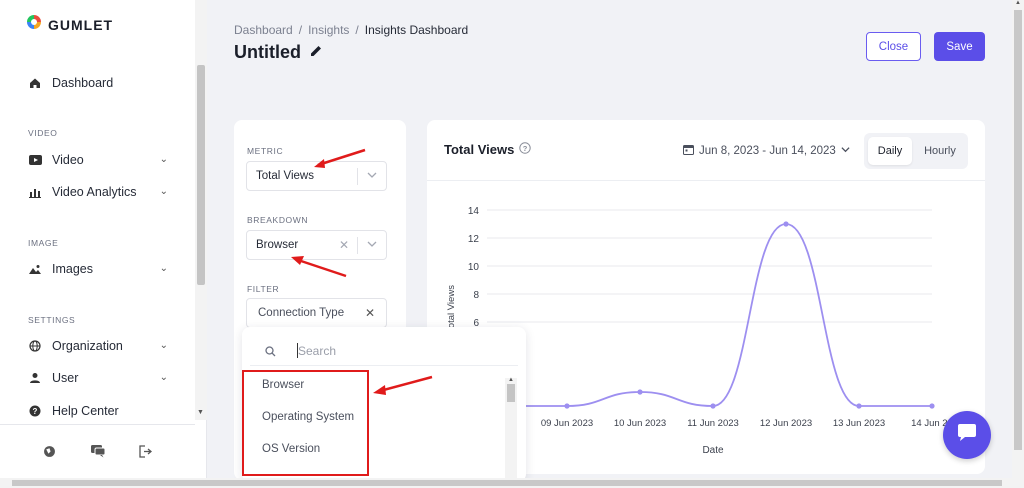  What do you see at coordinates (267, 52) in the screenshot?
I see `page-title-text: Untitled` at bounding box center [267, 52].